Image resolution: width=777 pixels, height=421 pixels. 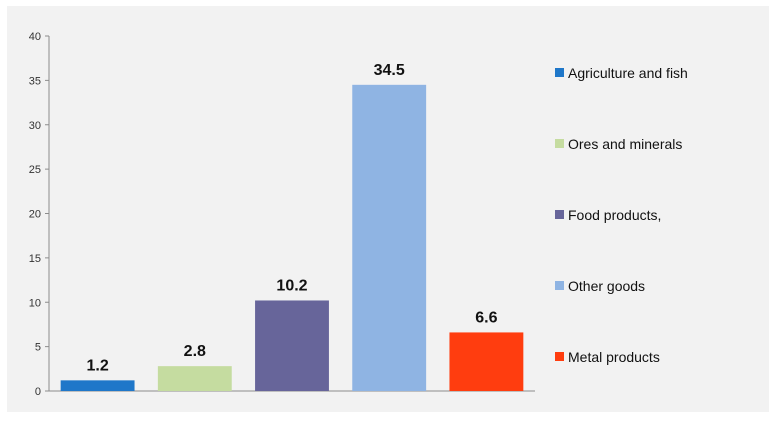 I want to click on legend-entry: Metal products, so click(x=614, y=357).